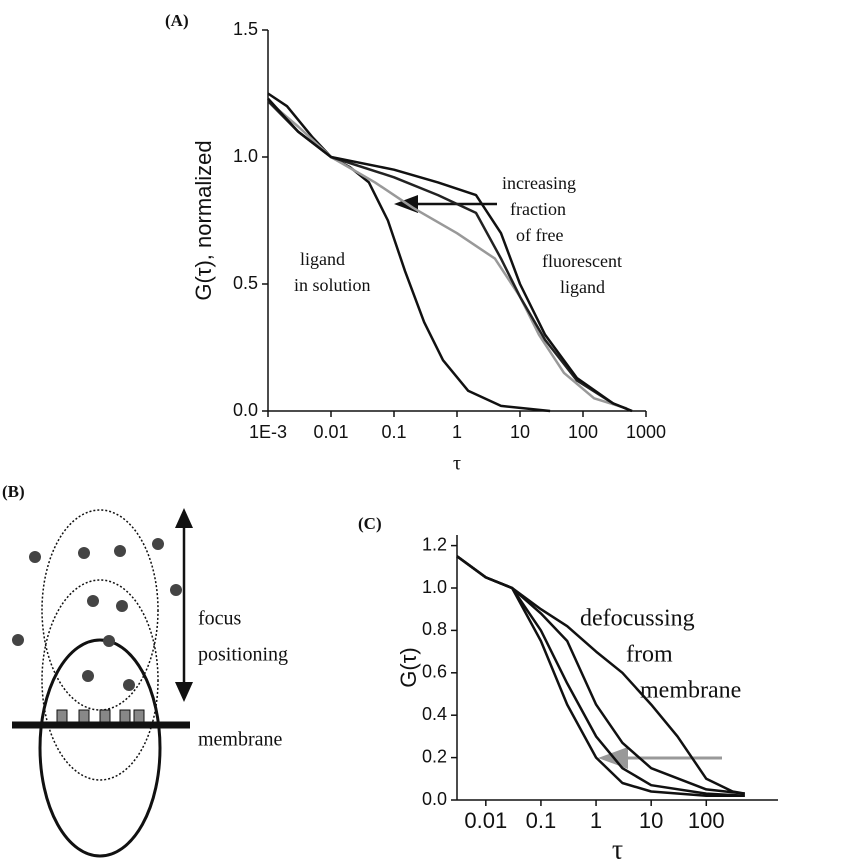  What do you see at coordinates (203, 220) in the screenshot?
I see `y-axis-label: G(τ), normalized` at bounding box center [203, 220].